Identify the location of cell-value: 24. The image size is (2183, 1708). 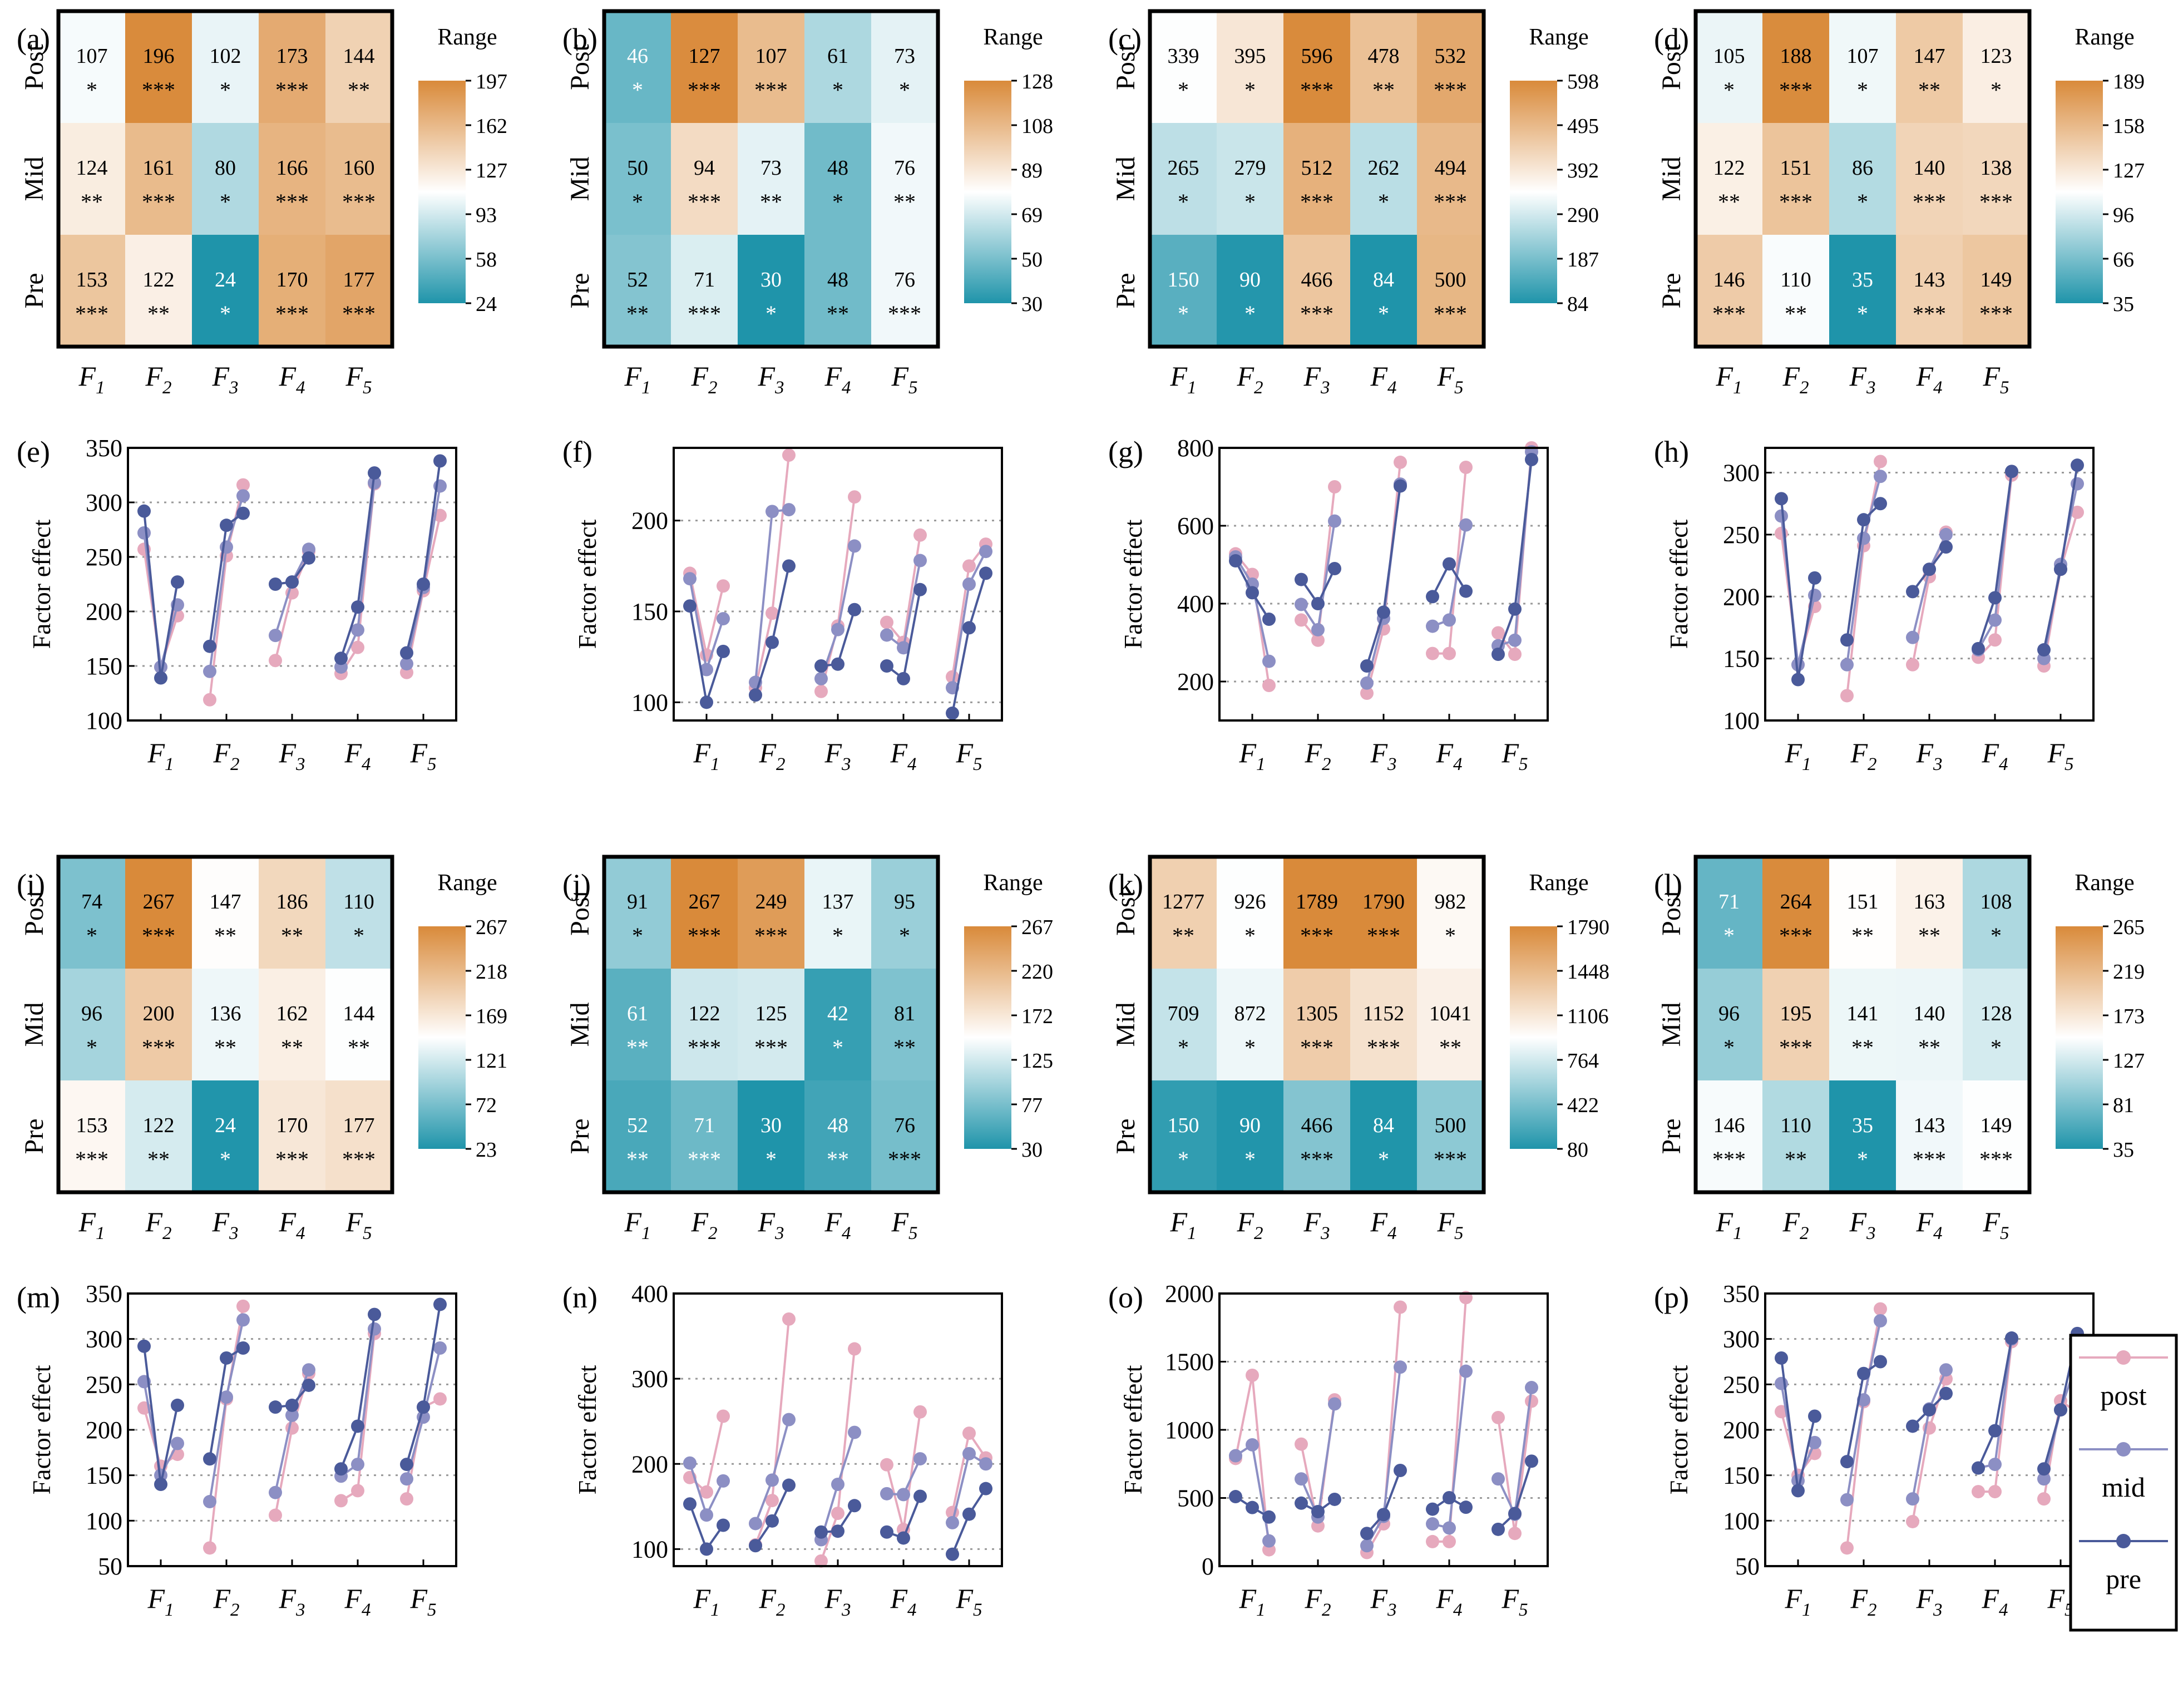
(225, 1125).